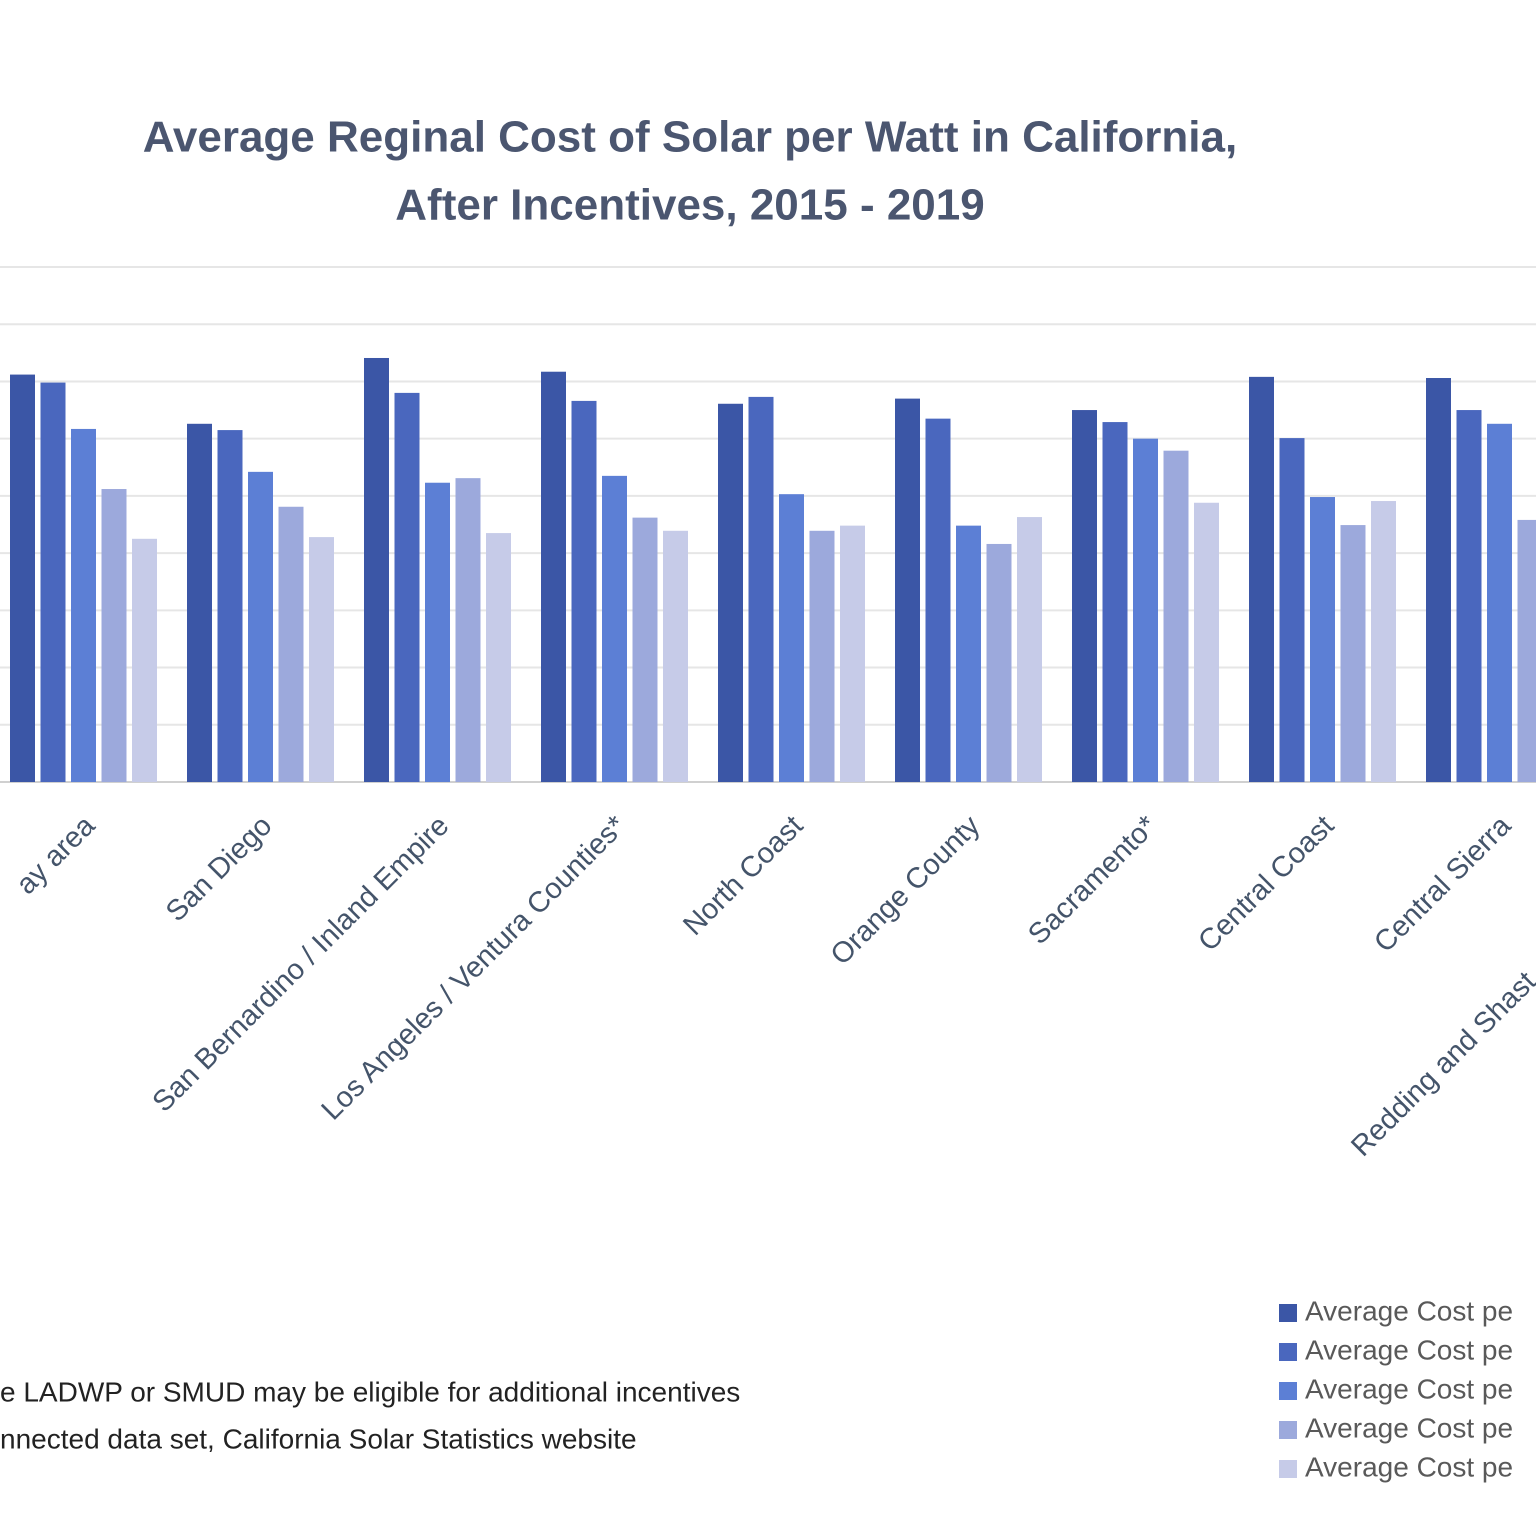 The height and width of the screenshot is (1536, 1536). What do you see at coordinates (1443, 884) in the screenshot?
I see `x-tick-label: Central Sierra` at bounding box center [1443, 884].